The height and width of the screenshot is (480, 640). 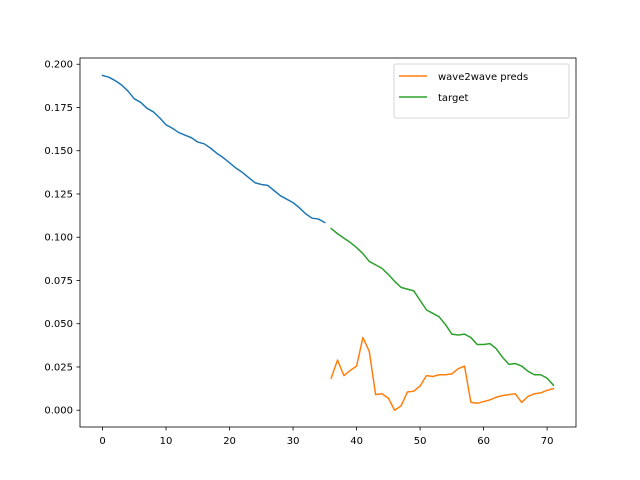 What do you see at coordinates (58, 108) in the screenshot?
I see `y-tick-label: 0.175` at bounding box center [58, 108].